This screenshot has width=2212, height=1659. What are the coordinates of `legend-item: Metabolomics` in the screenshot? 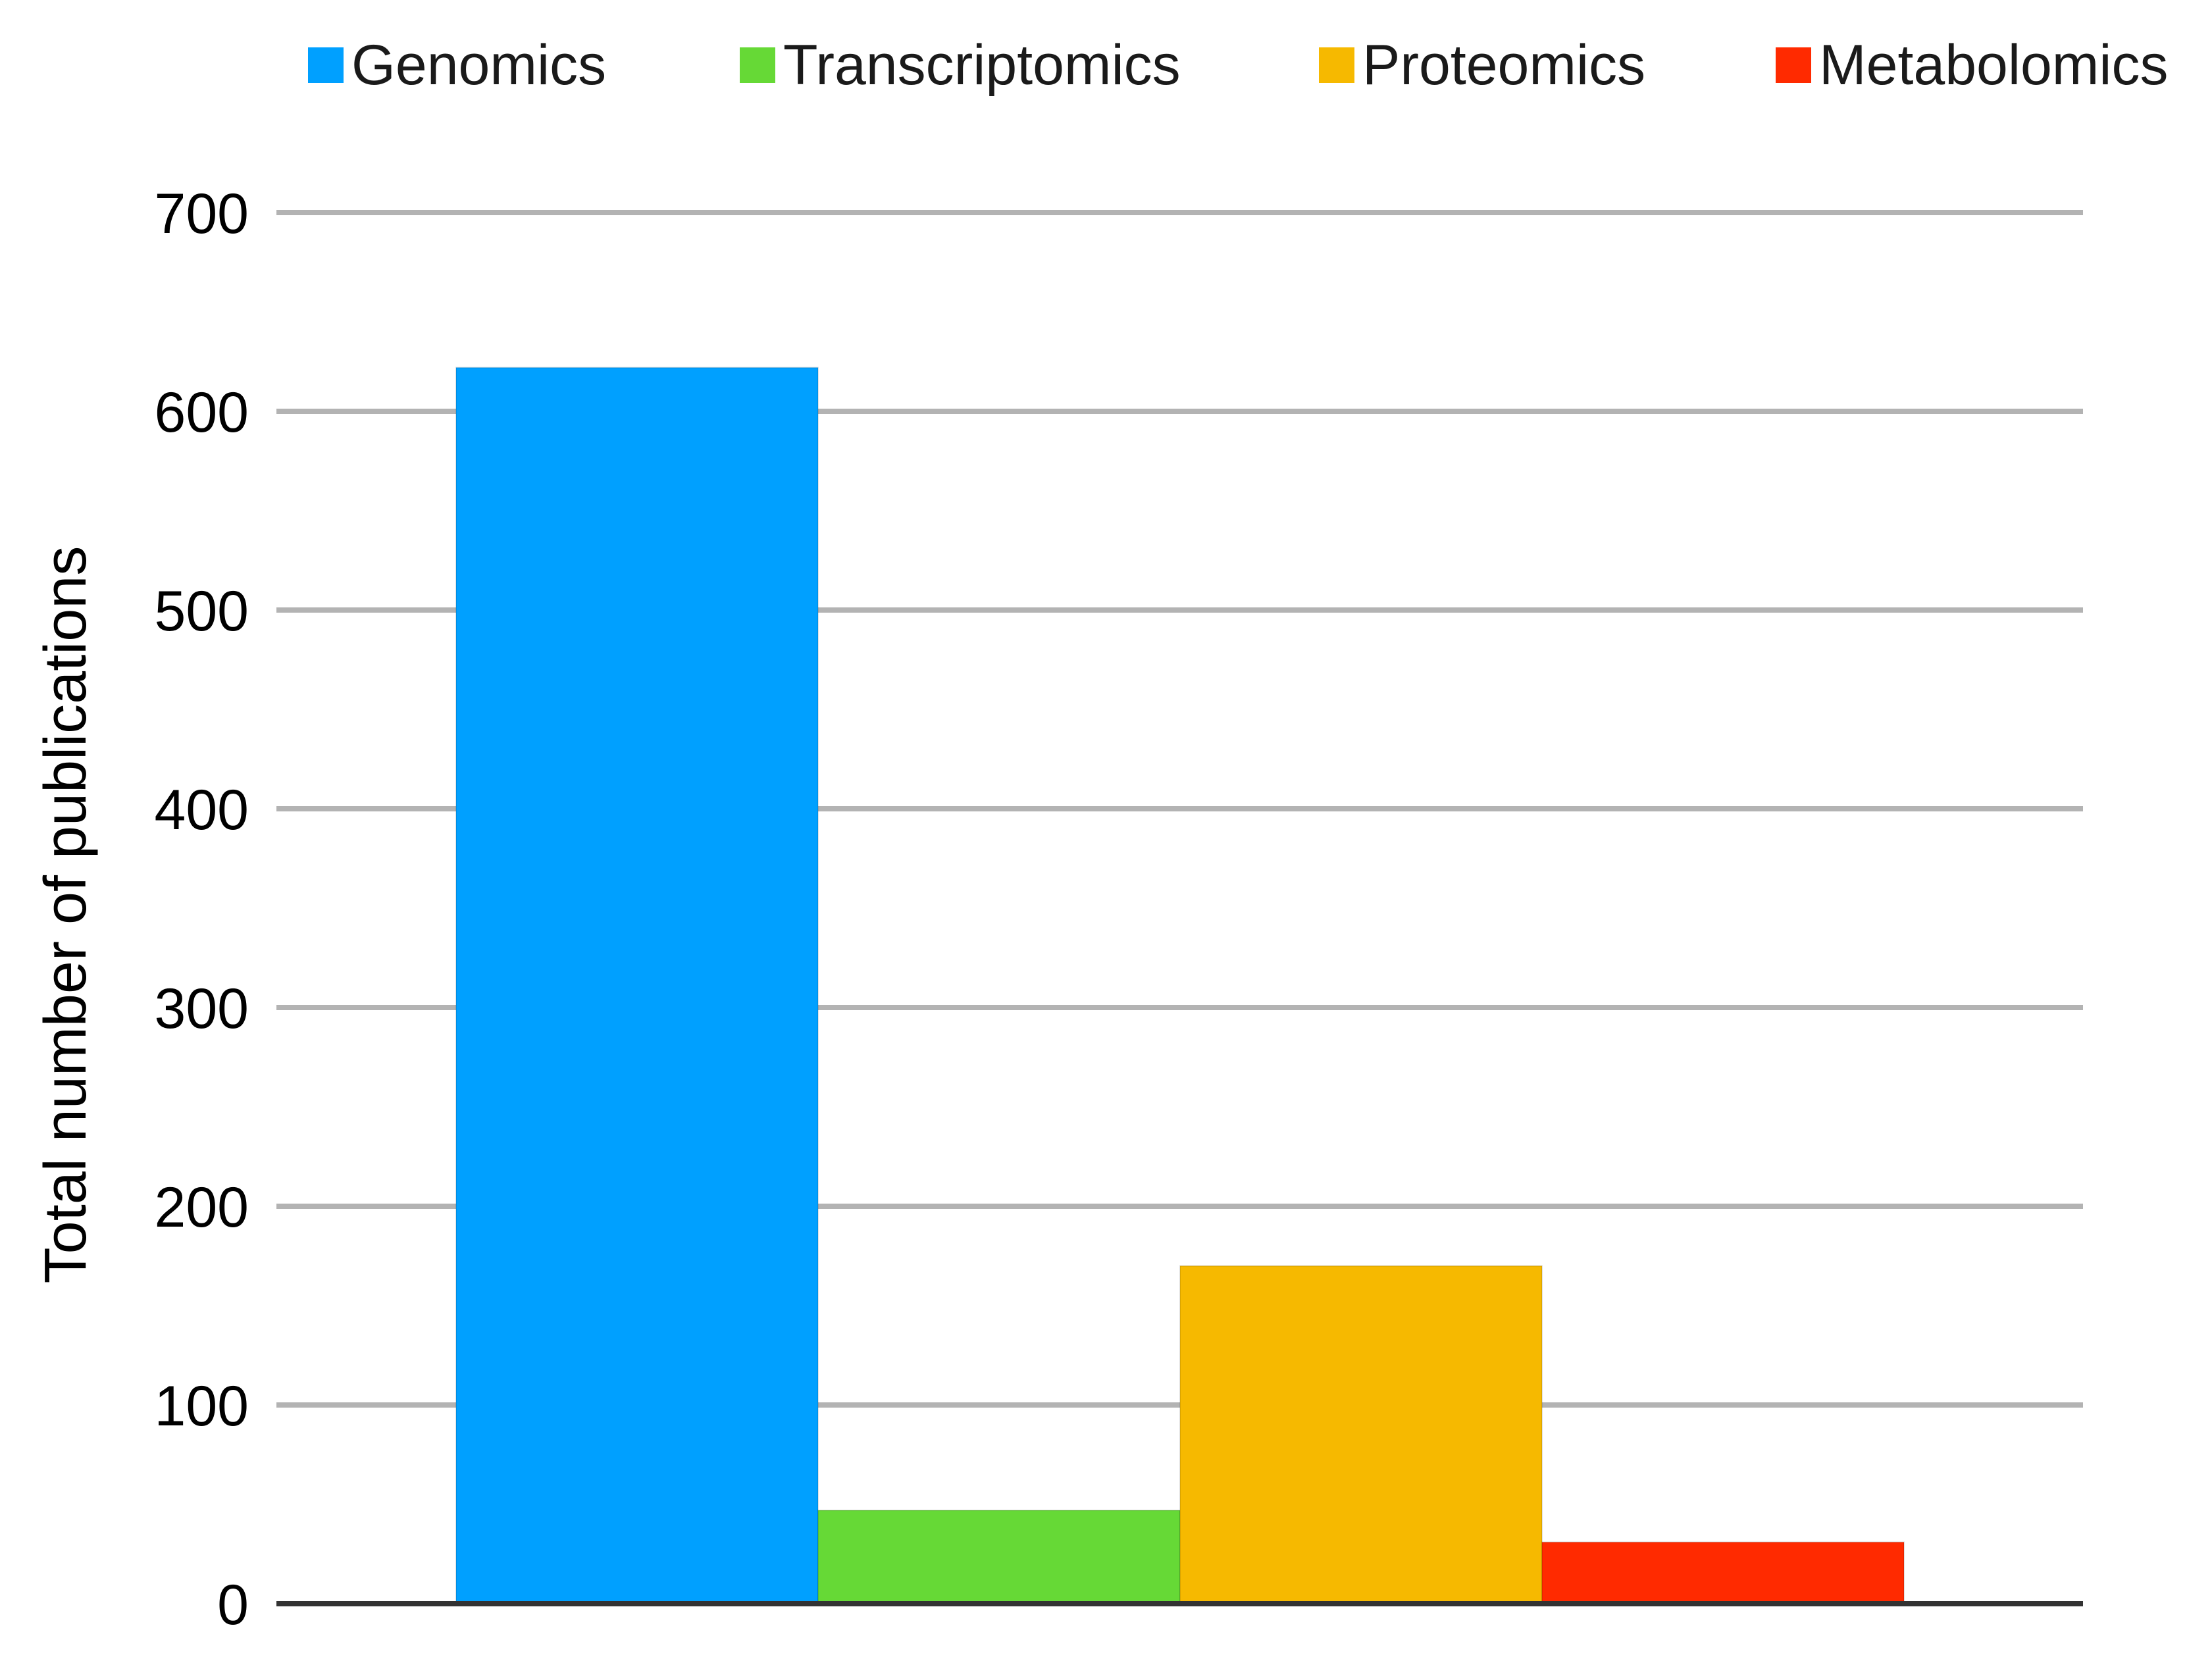 It's located at (1972, 65).